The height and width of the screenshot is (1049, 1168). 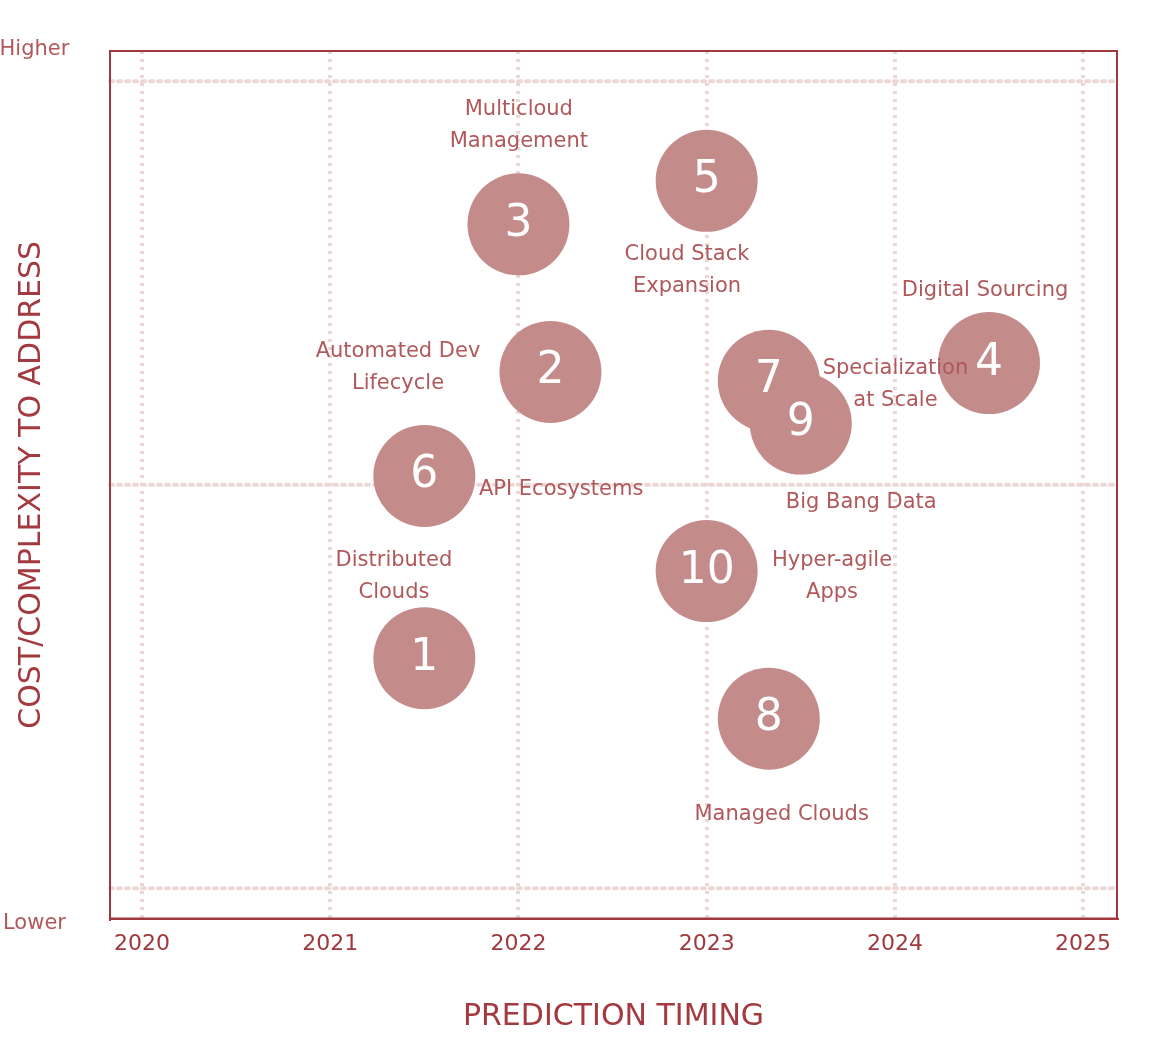 I want to click on annotation: Managed Clouds, so click(x=781, y=812).